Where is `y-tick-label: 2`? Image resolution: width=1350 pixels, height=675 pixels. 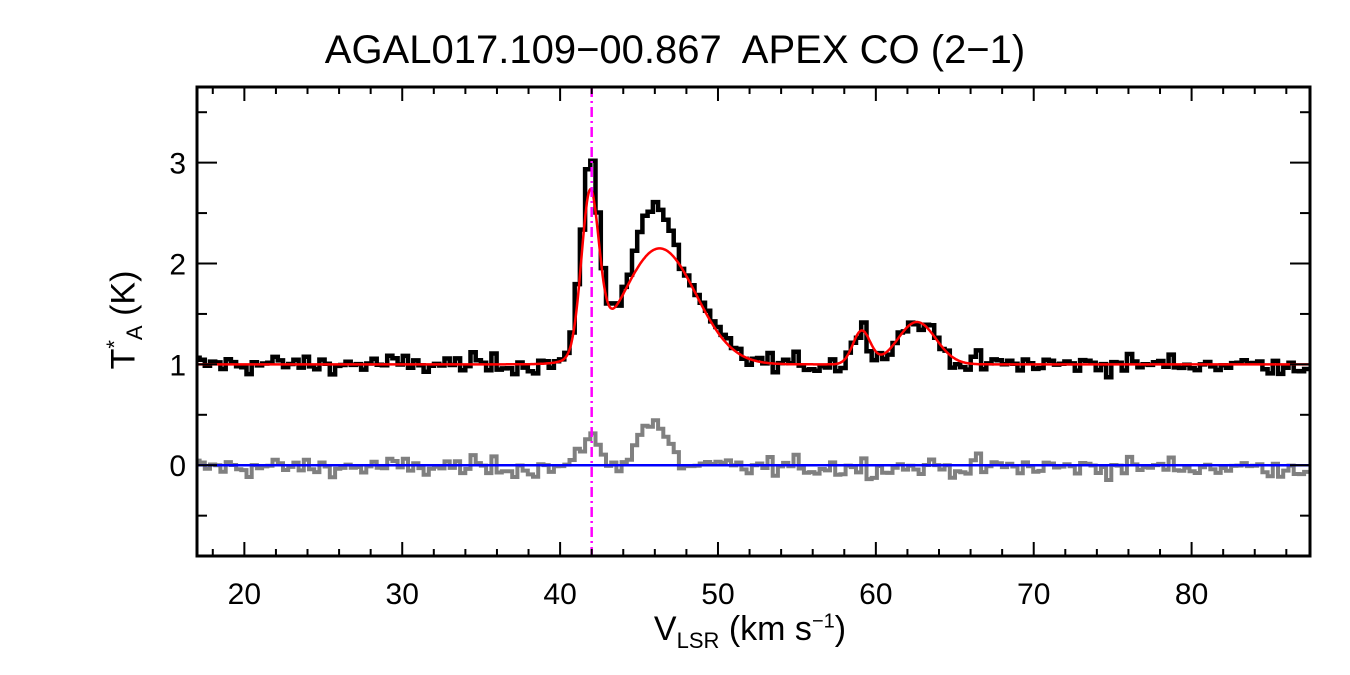
y-tick-label: 2 is located at coordinates (177, 265).